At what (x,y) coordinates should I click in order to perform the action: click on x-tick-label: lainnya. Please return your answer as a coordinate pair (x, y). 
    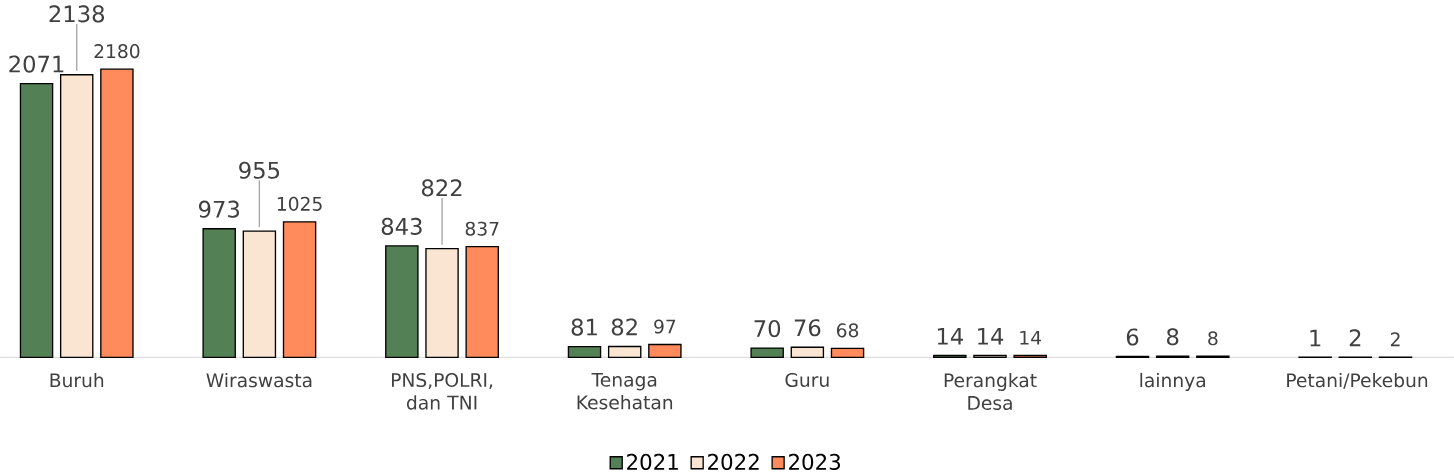
    Looking at the image, I should click on (1172, 381).